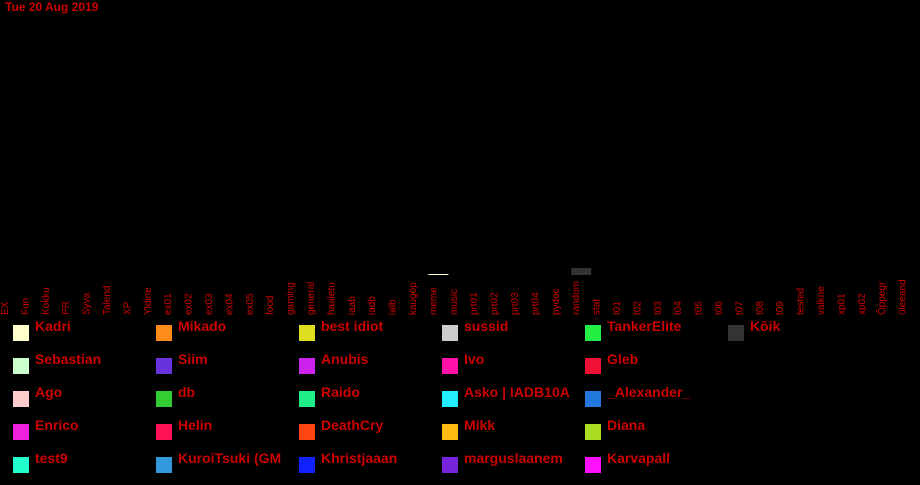 The width and height of the screenshot is (920, 485). What do you see at coordinates (229, 304) in the screenshot?
I see `x-tick-label: ex04` at bounding box center [229, 304].